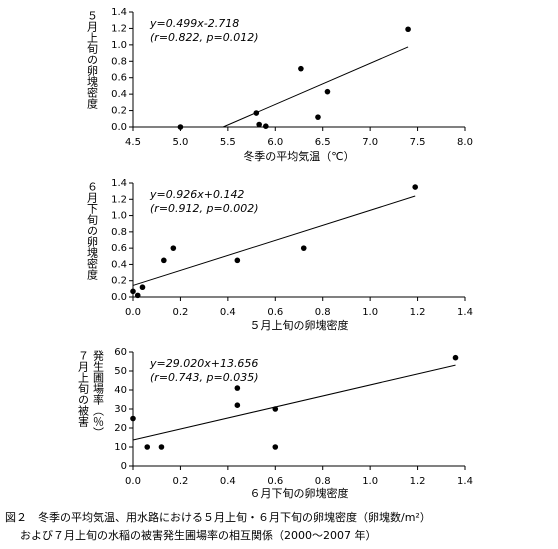 The width and height of the screenshot is (558, 549). What do you see at coordinates (370, 142) in the screenshot?
I see `x-tick-label: 7.0` at bounding box center [370, 142].